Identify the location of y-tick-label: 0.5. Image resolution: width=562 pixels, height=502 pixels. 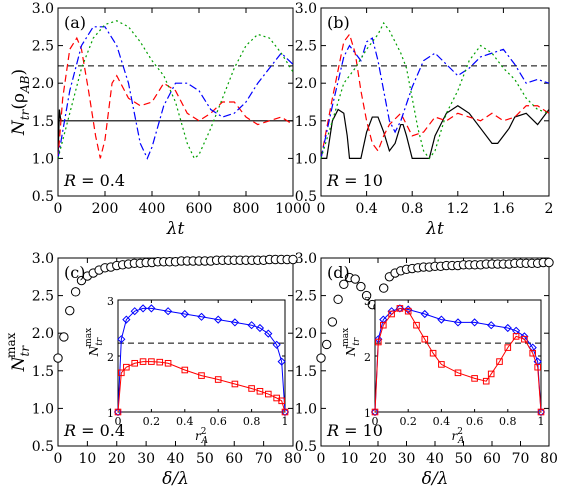
(43, 197).